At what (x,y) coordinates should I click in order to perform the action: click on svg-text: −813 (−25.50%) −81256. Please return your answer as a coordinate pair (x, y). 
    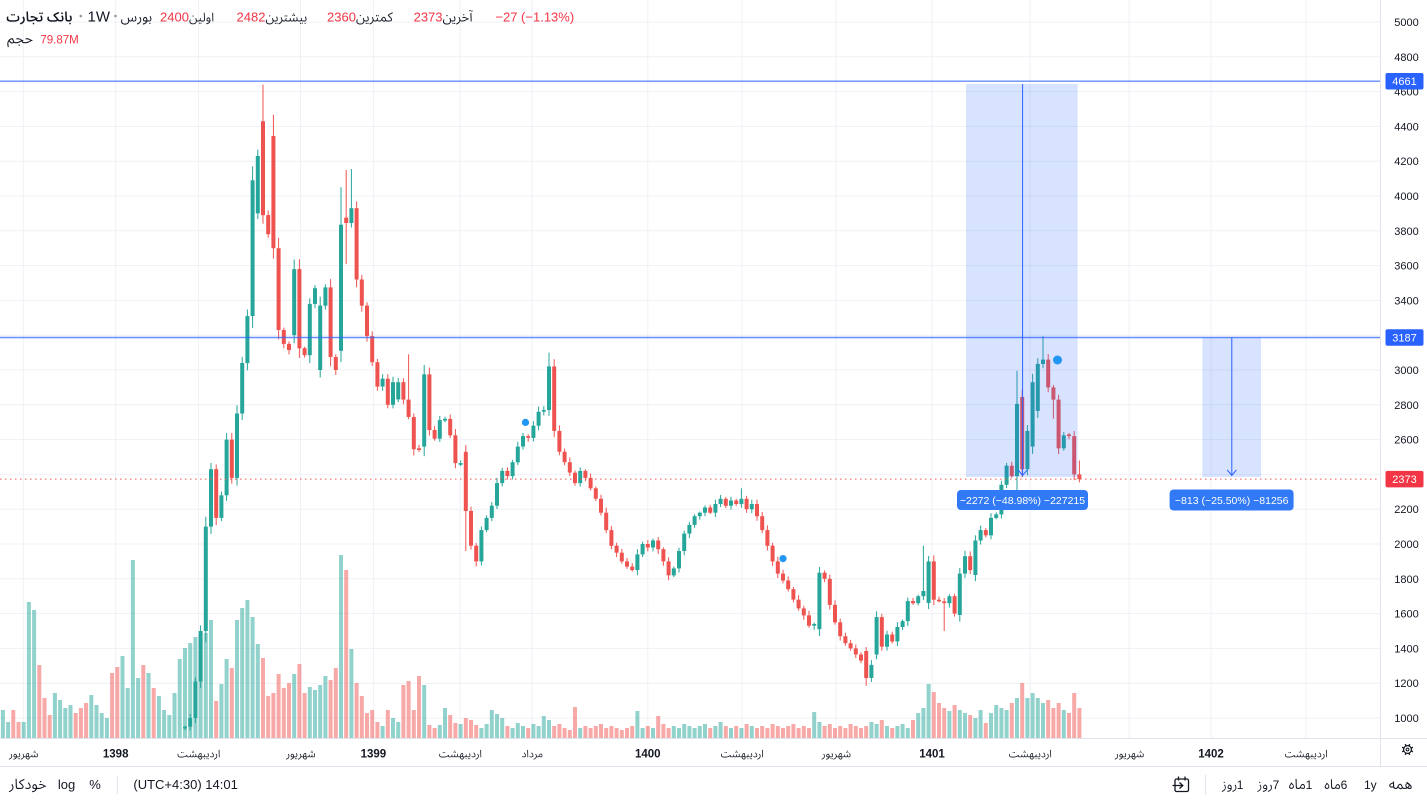
    Looking at the image, I should click on (1232, 501).